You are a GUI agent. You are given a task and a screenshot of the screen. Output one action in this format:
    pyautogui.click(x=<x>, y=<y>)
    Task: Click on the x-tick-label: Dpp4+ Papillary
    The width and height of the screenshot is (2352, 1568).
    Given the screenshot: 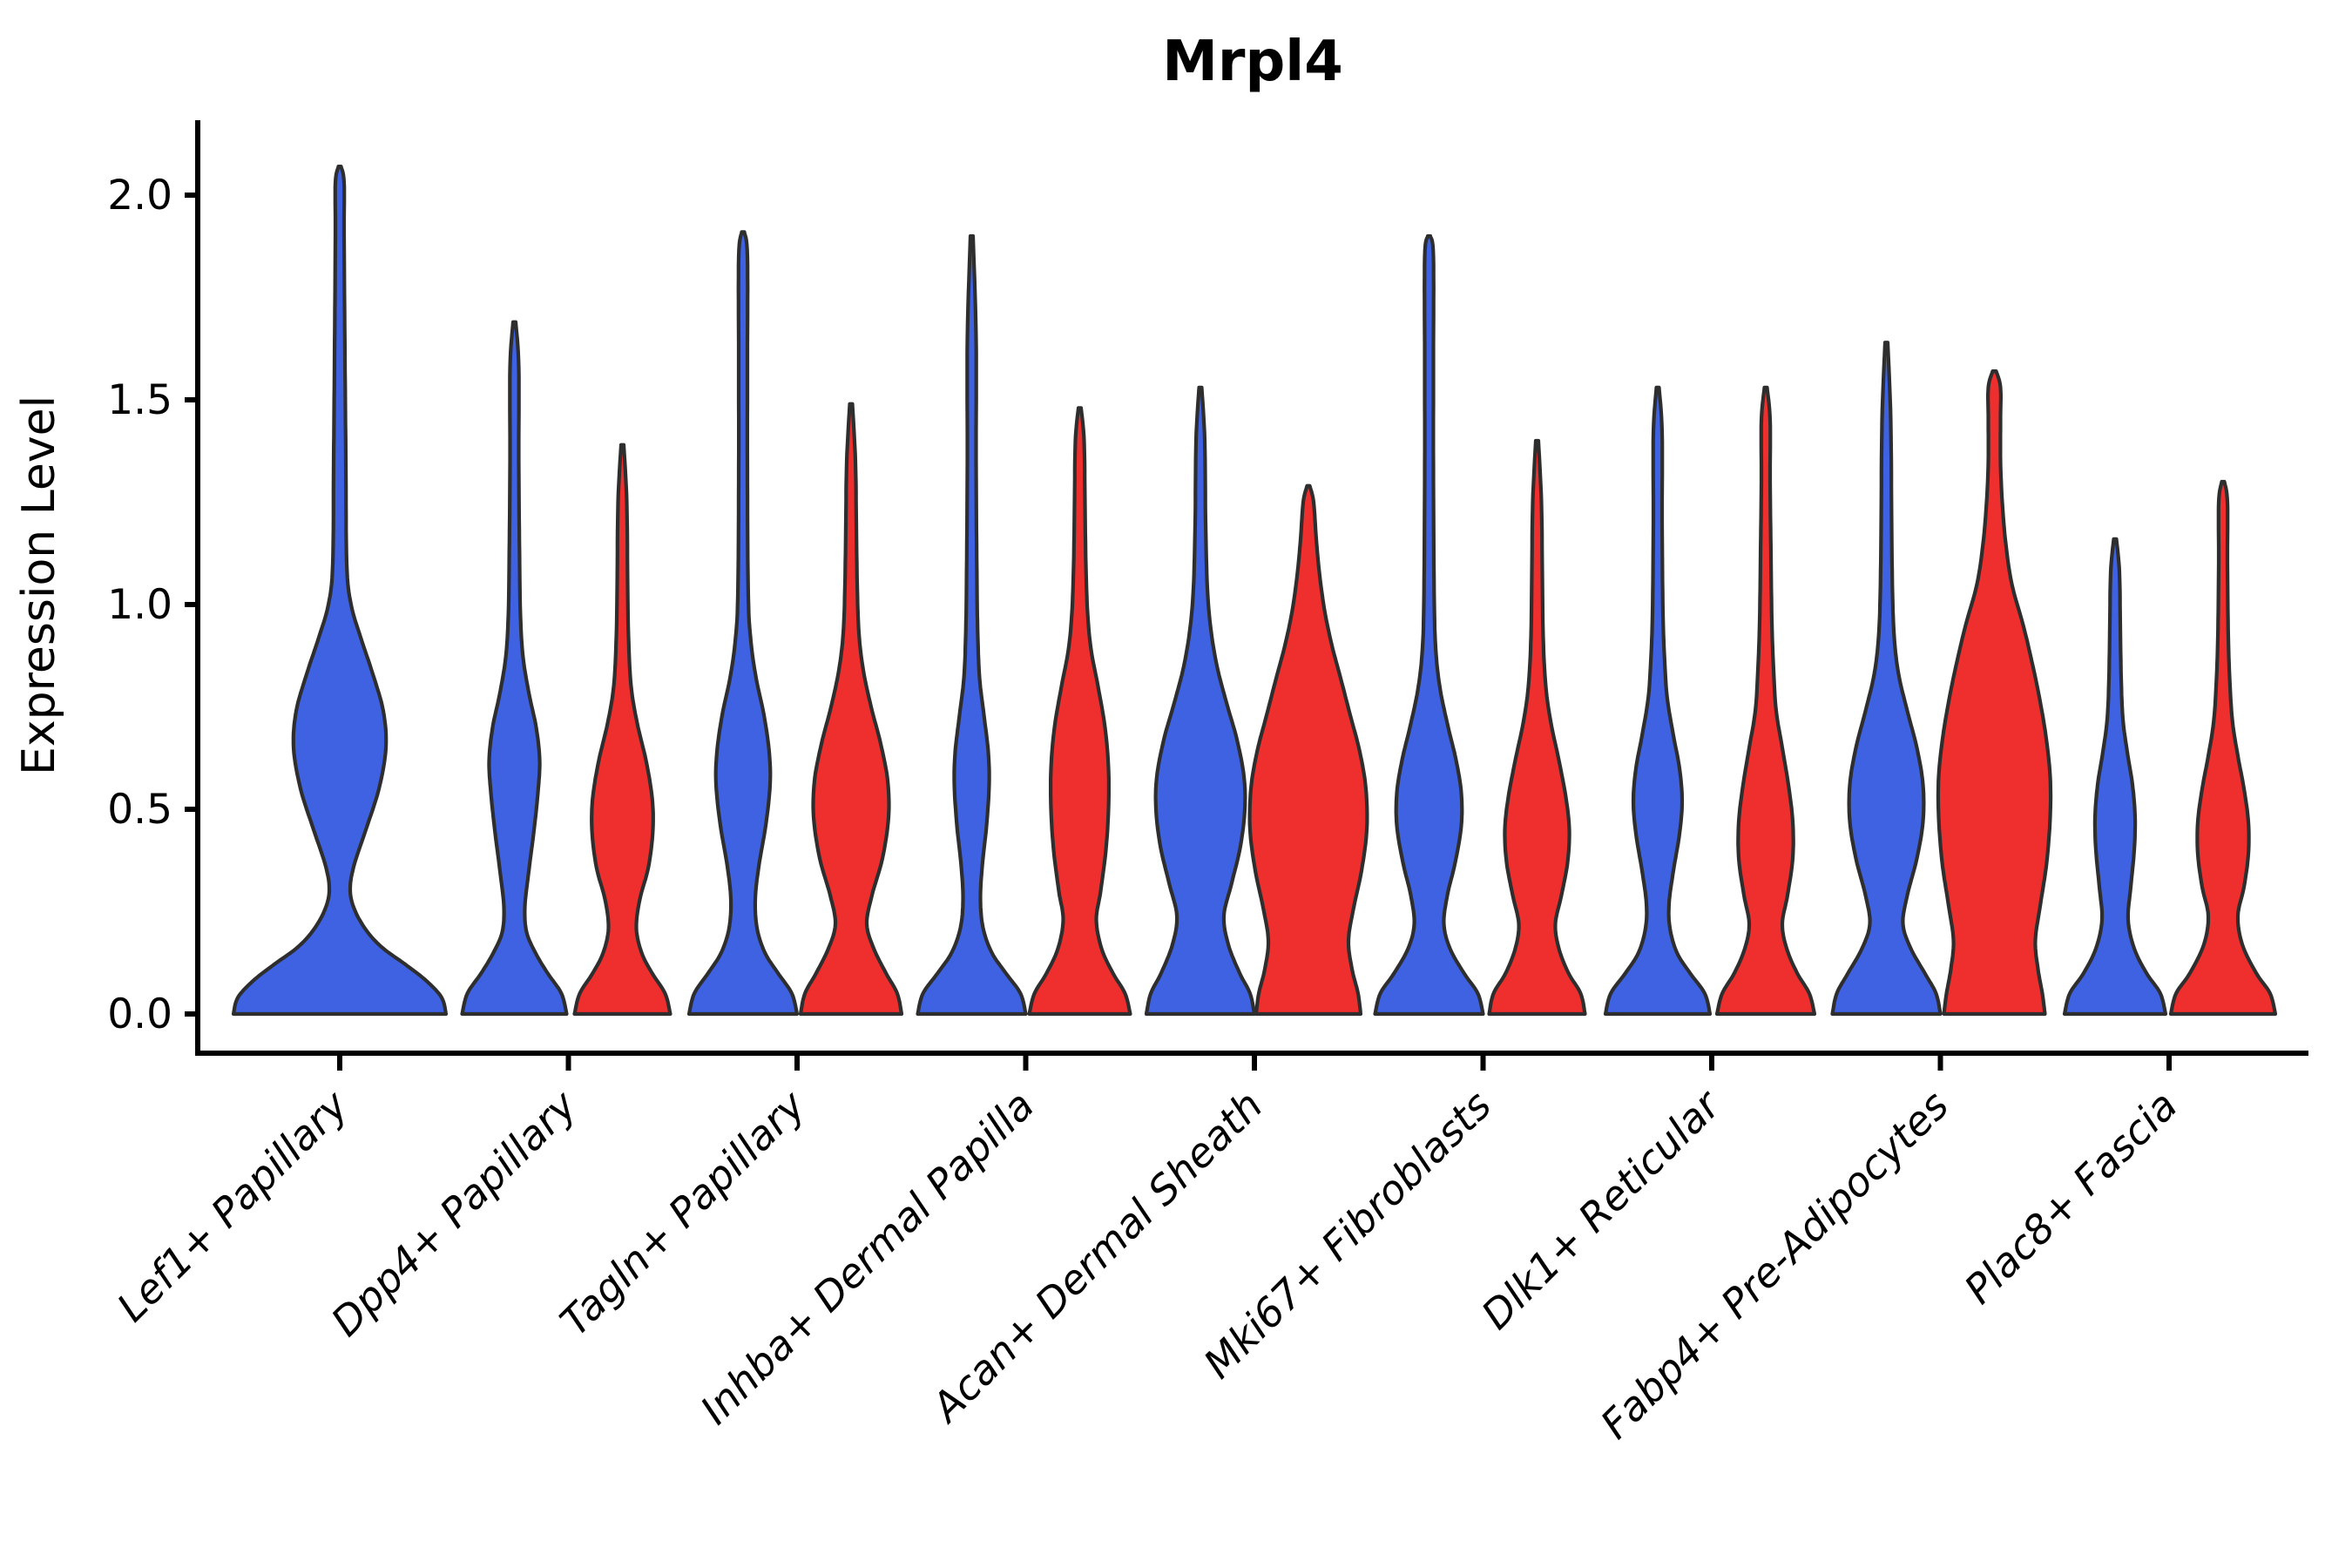 What is the action you would take?
    pyautogui.click(x=454, y=1213)
    